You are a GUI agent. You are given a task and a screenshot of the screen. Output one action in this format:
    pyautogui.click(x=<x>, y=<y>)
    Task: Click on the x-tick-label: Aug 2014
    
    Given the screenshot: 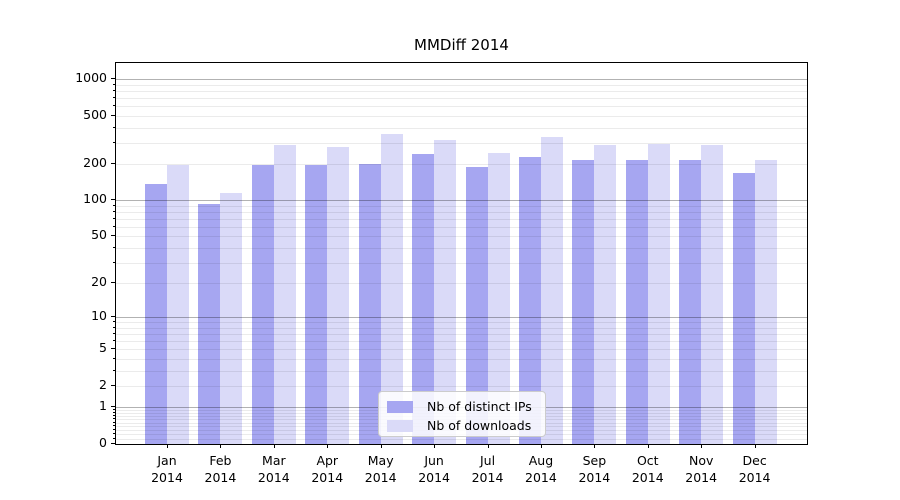 What is the action you would take?
    pyautogui.click(x=541, y=469)
    